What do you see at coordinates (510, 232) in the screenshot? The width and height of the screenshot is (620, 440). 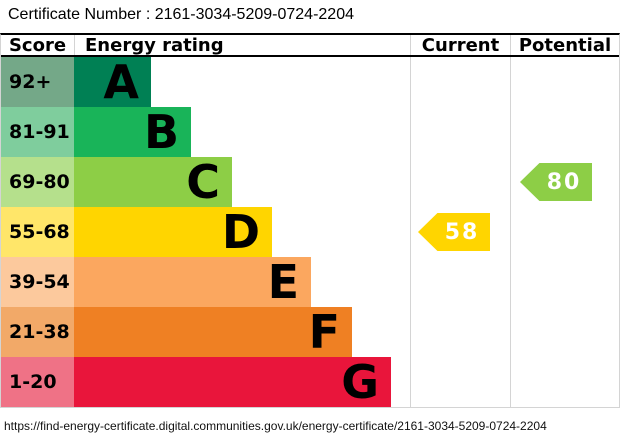 I see `potential-column-divider` at bounding box center [510, 232].